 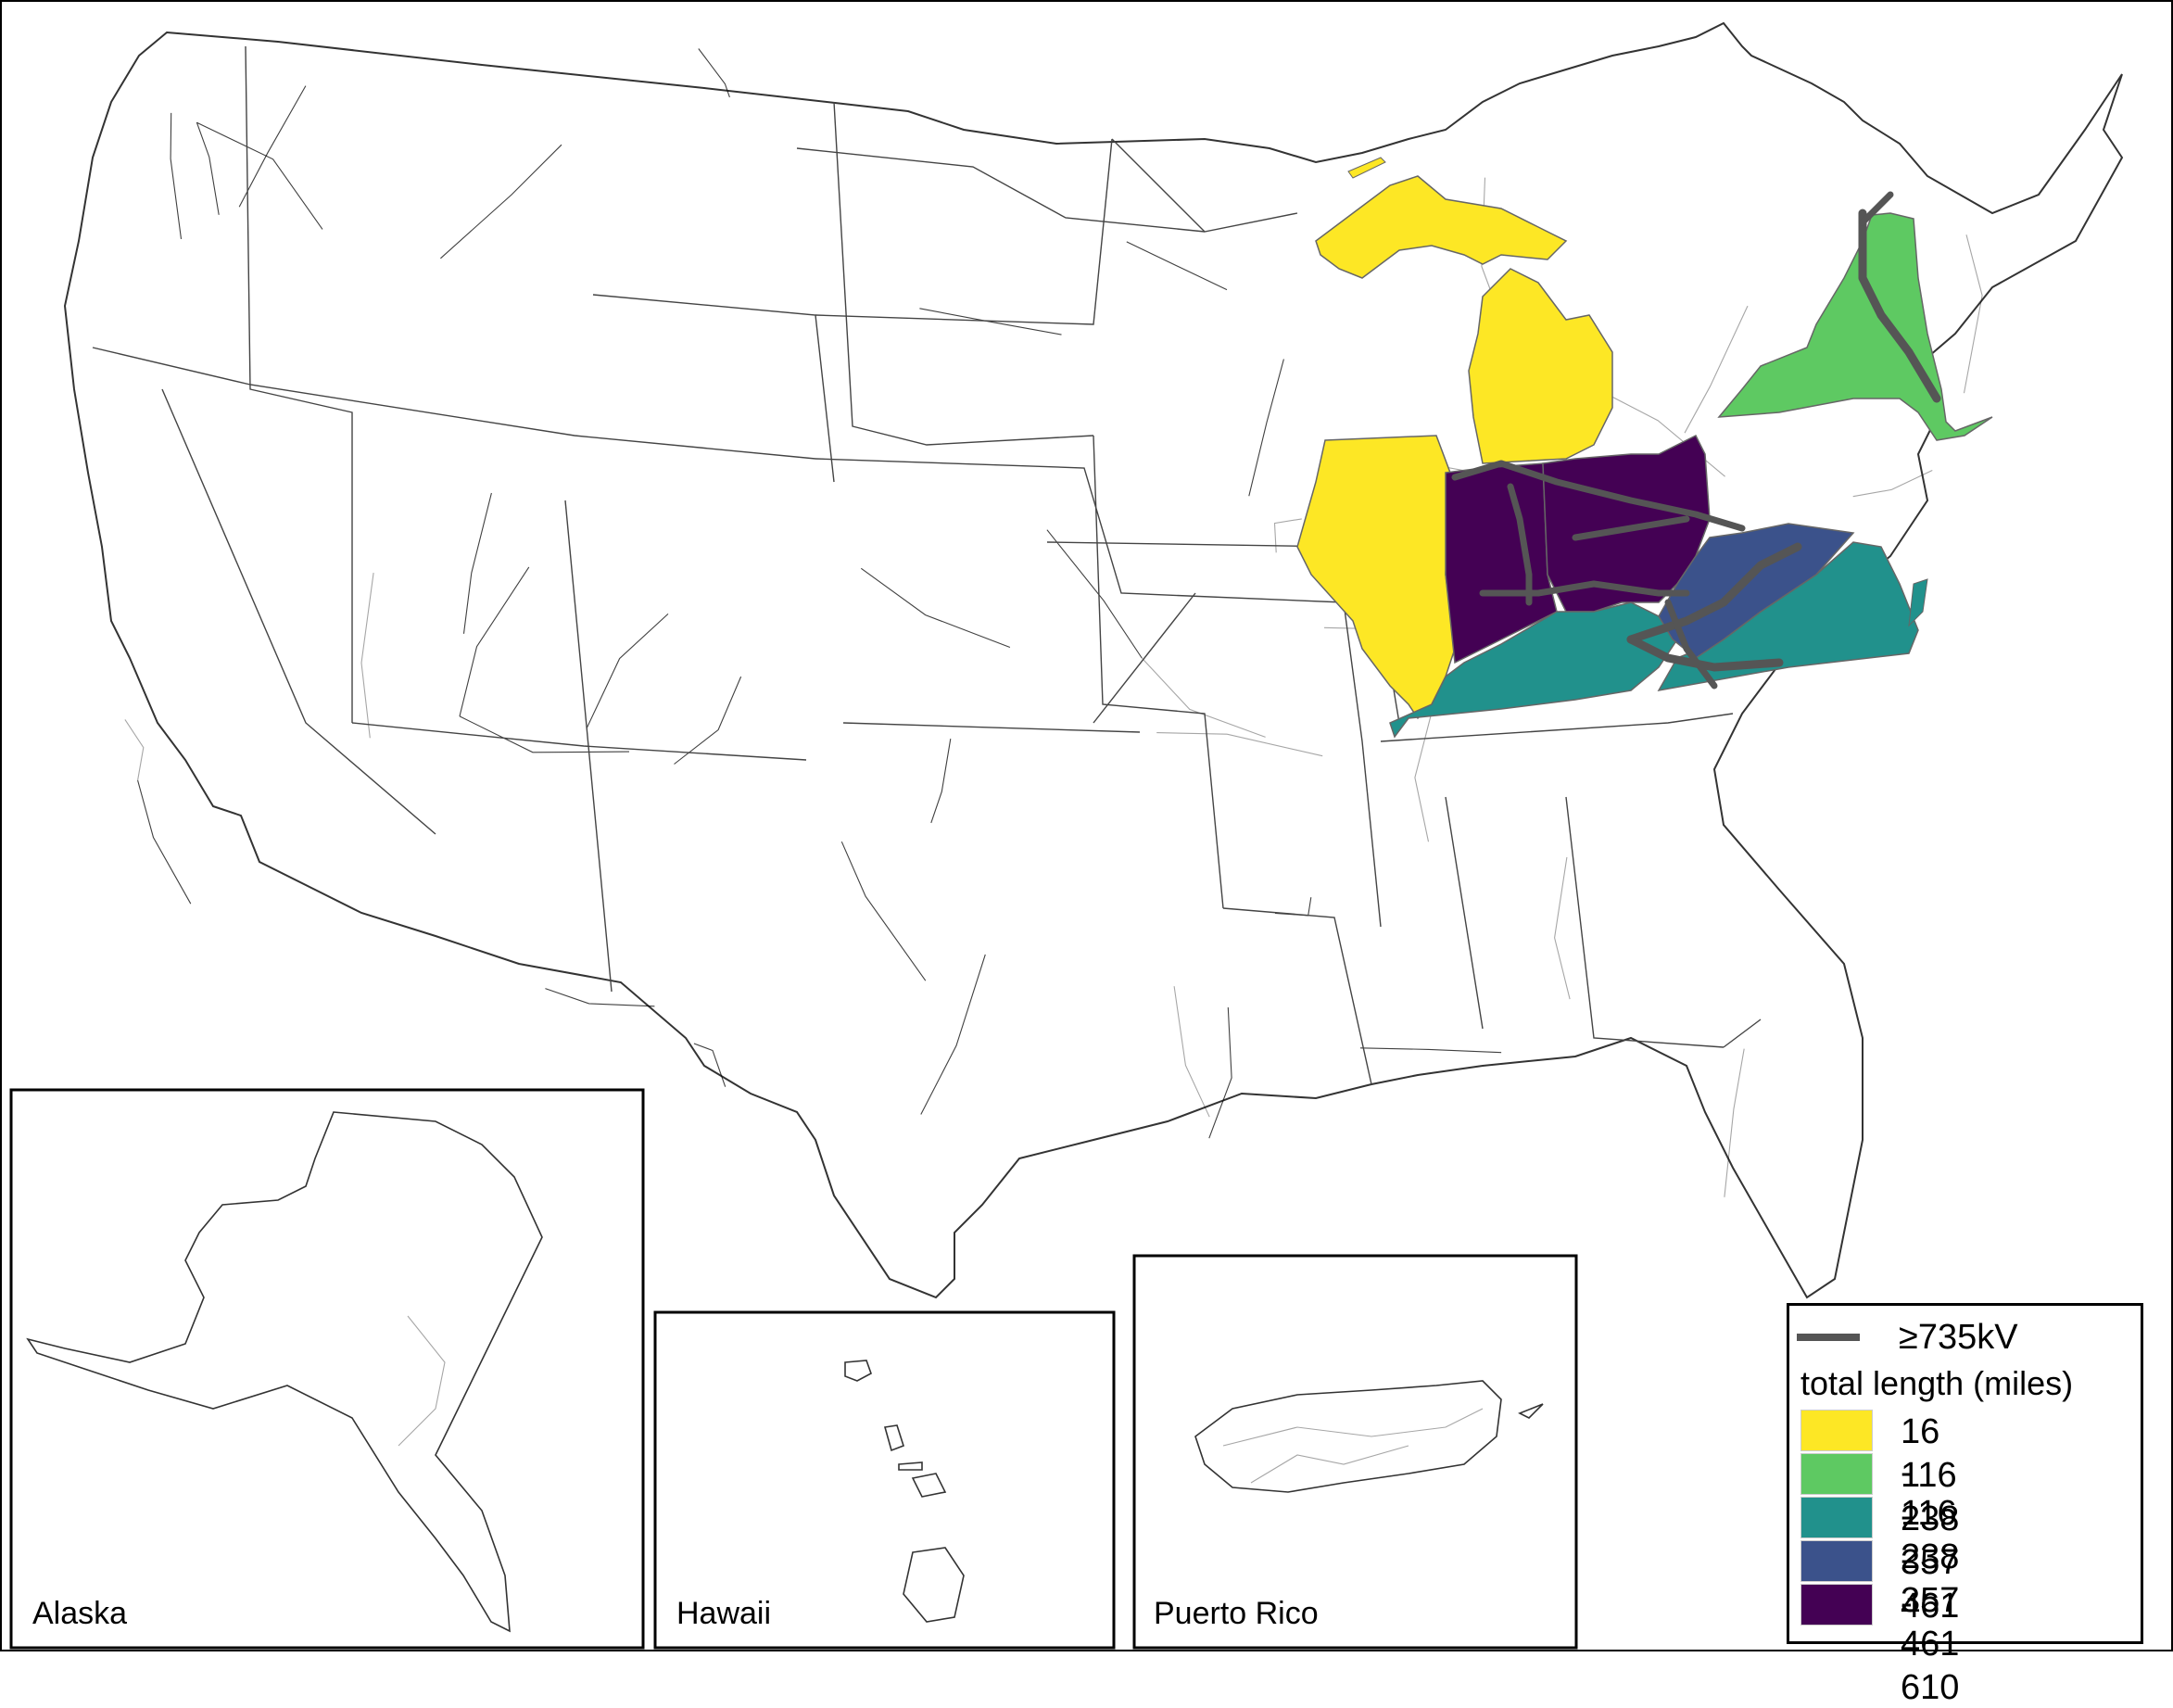 I want to click on inset-hawaii: Hawaii, so click(x=884, y=1480).